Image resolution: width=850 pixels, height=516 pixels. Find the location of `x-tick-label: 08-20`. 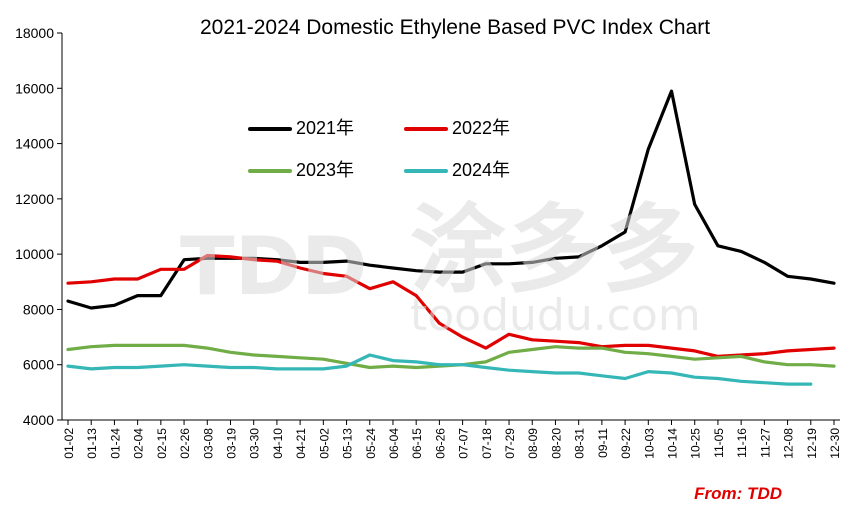

x-tick-label: 08-20 is located at coordinates (556, 443).